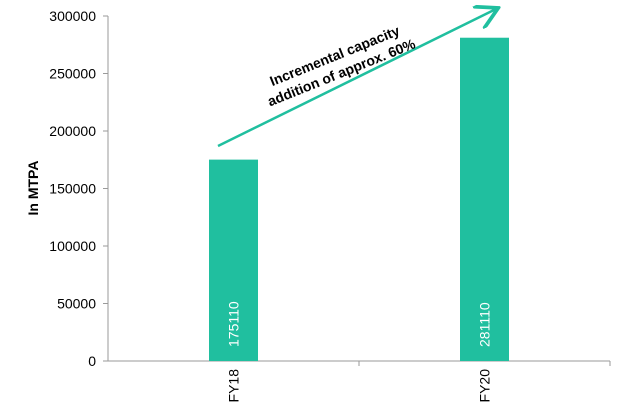 Image resolution: width=621 pixels, height=415 pixels. I want to click on data-label: 175110, so click(234, 324).